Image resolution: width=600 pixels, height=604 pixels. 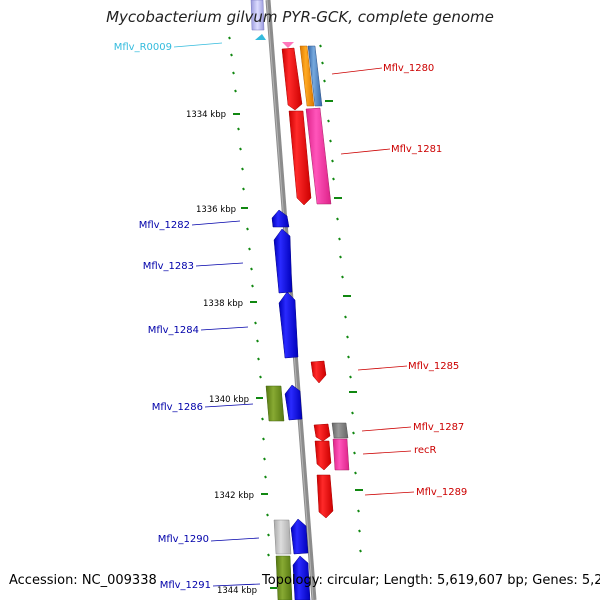 What do you see at coordinates (237, 591) in the screenshot?
I see `tick-label-1344: 1344 kbp` at bounding box center [237, 591].